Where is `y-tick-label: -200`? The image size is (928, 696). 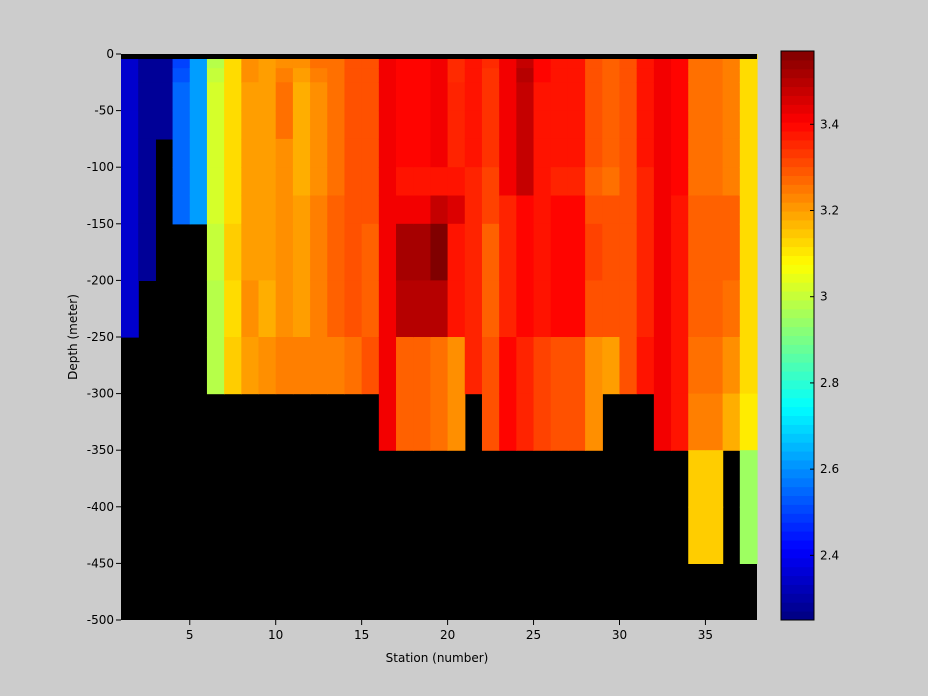
y-tick-label: -200 is located at coordinates (100, 280).